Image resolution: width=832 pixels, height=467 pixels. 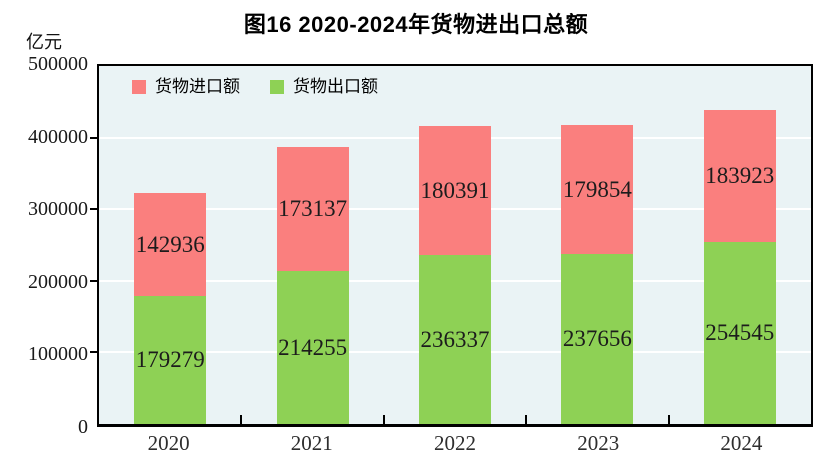 I want to click on exports-swatch-icon, so click(x=277, y=86).